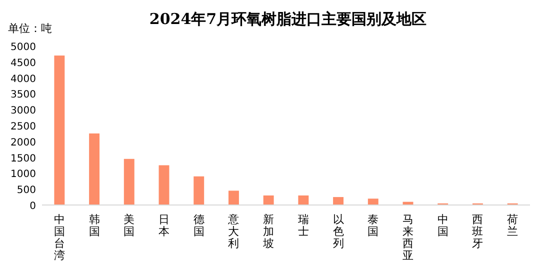 This screenshot has height=270, width=538. What do you see at coordinates (30, 28) in the screenshot?
I see `ylabel: 单位：吨` at bounding box center [30, 28].